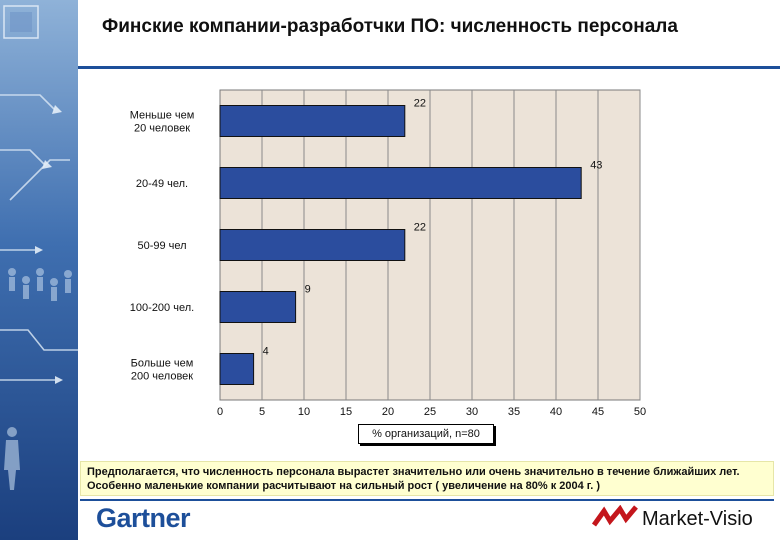  Describe the element at coordinates (598, 410) in the screenshot. I see `x-tick-label: 45` at that location.